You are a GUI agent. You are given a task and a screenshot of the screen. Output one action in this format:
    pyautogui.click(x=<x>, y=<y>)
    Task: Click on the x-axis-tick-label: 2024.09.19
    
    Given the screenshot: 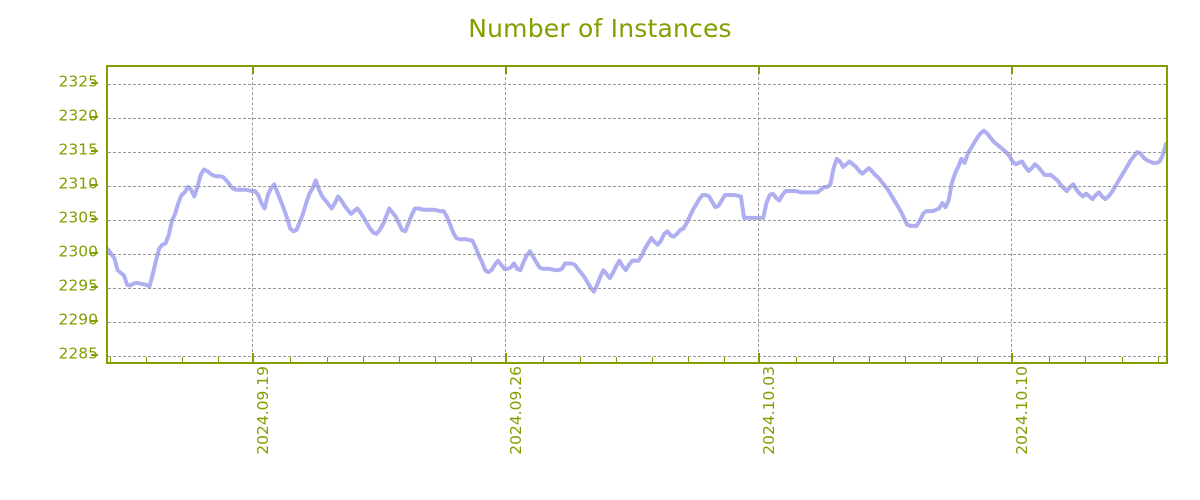 What is the action you would take?
    pyautogui.click(x=263, y=410)
    